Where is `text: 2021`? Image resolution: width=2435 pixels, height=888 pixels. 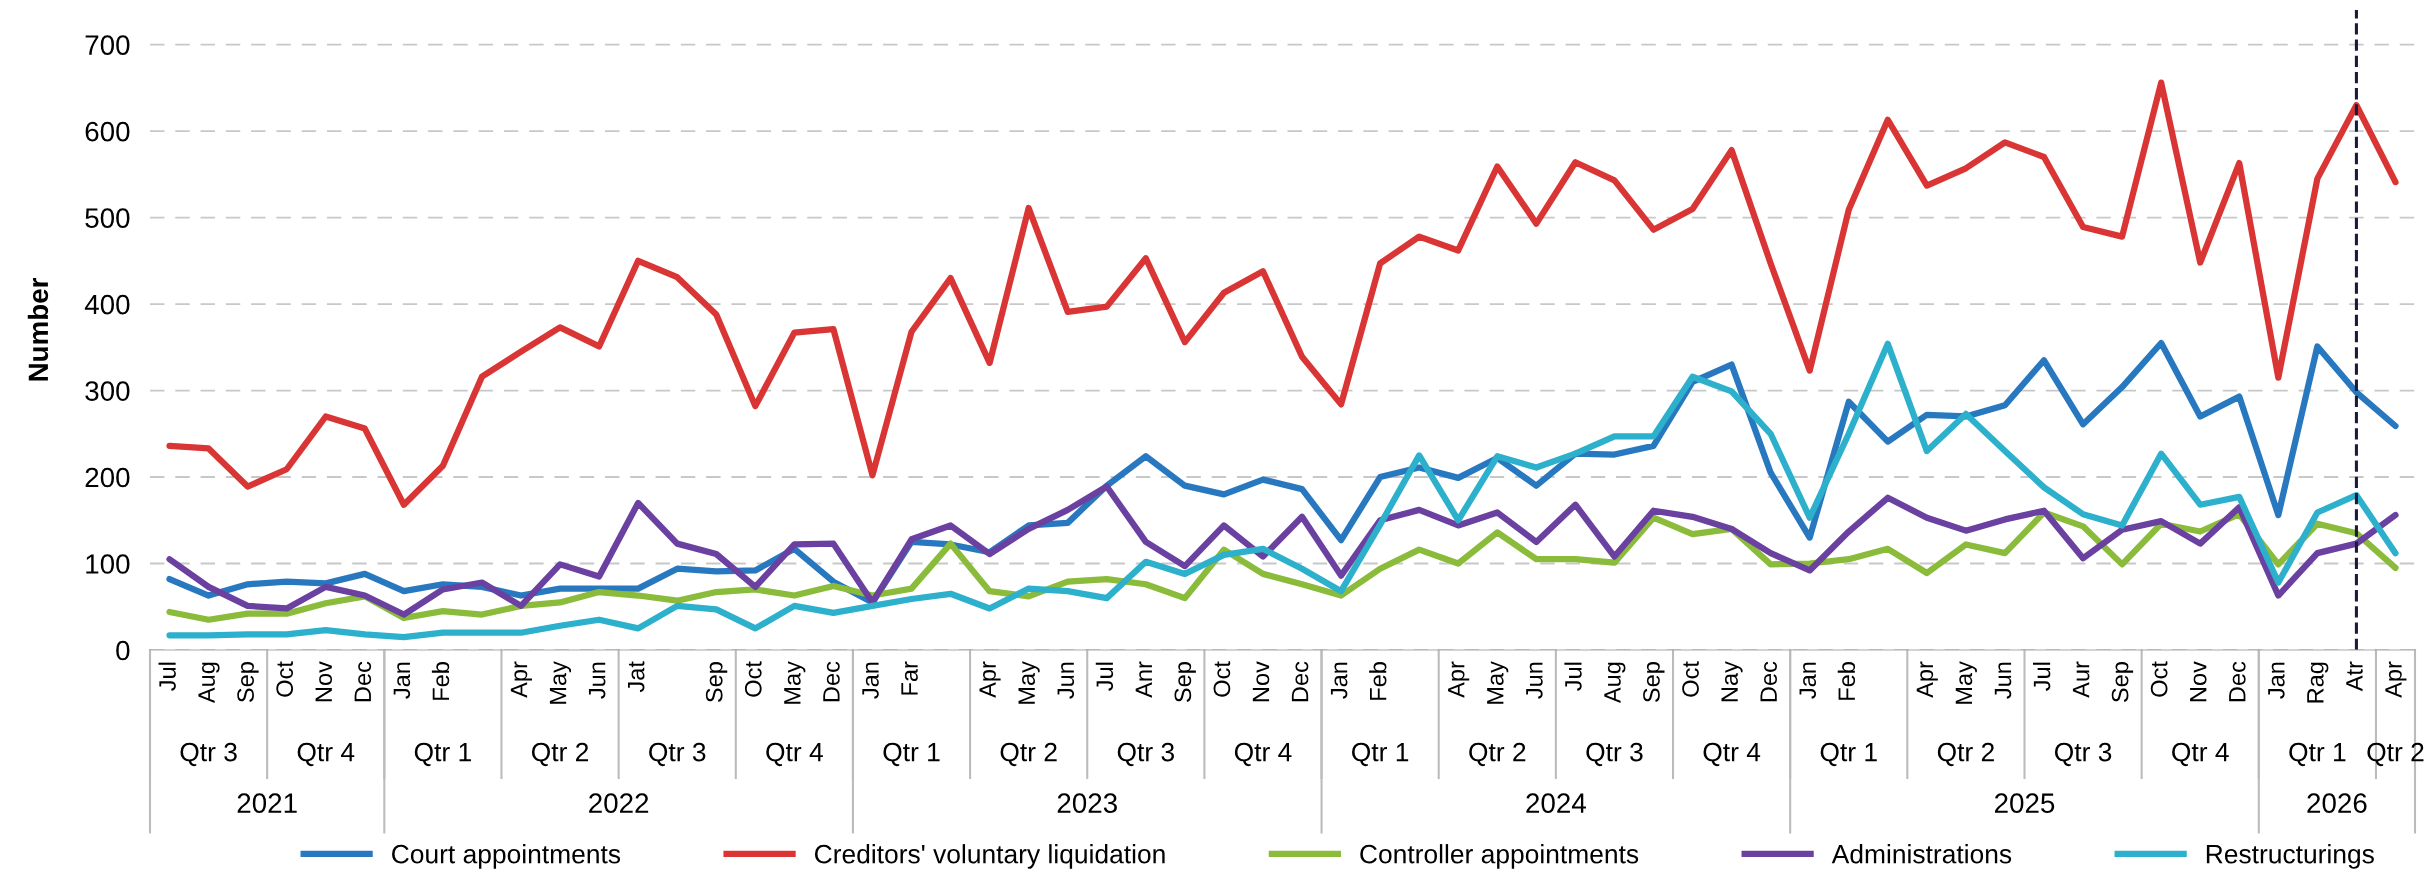
text: 2021 is located at coordinates (267, 803).